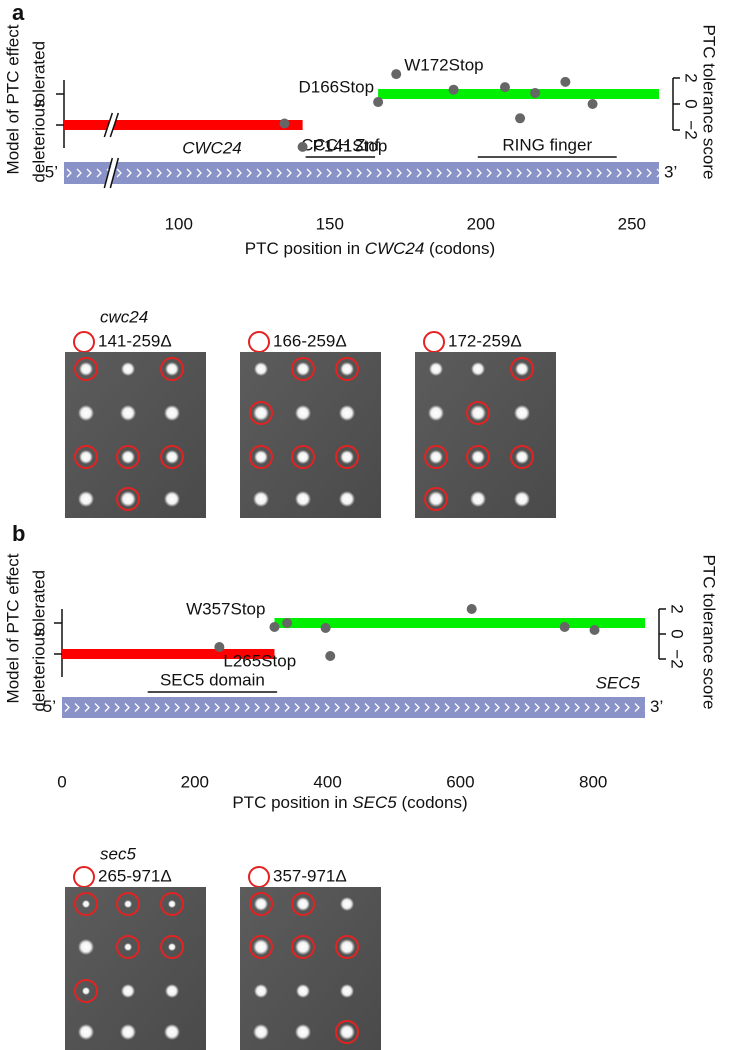  What do you see at coordinates (310, 875) in the screenshot?
I see `strain-label: 357-971Δ` at bounding box center [310, 875].